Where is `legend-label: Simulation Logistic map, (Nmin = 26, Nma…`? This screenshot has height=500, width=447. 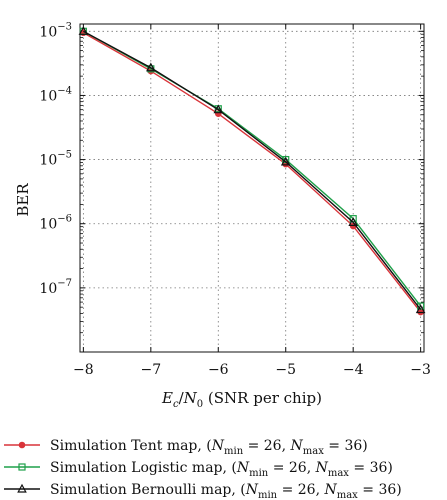
legend-label: Simulation Logistic map, (Nmin = 26, Nma… is located at coordinates (221, 469).